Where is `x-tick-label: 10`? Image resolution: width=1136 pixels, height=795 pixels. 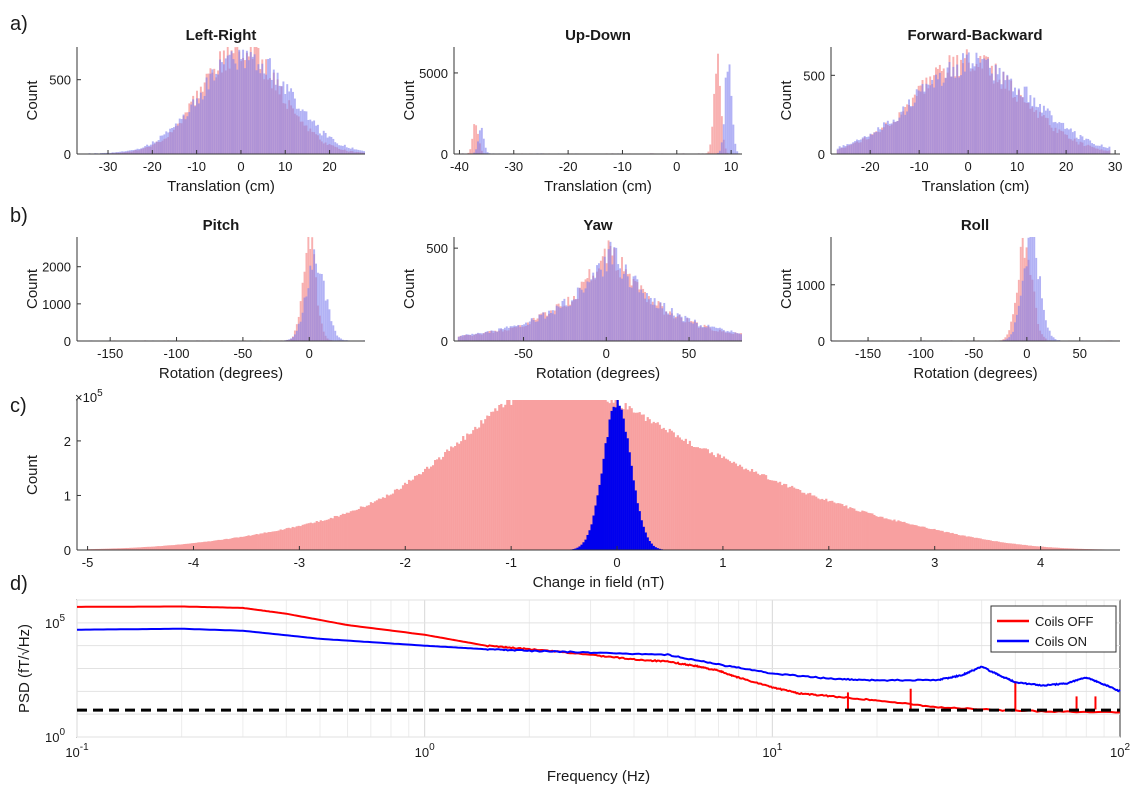 x-tick-label: 10 is located at coordinates (1017, 166).